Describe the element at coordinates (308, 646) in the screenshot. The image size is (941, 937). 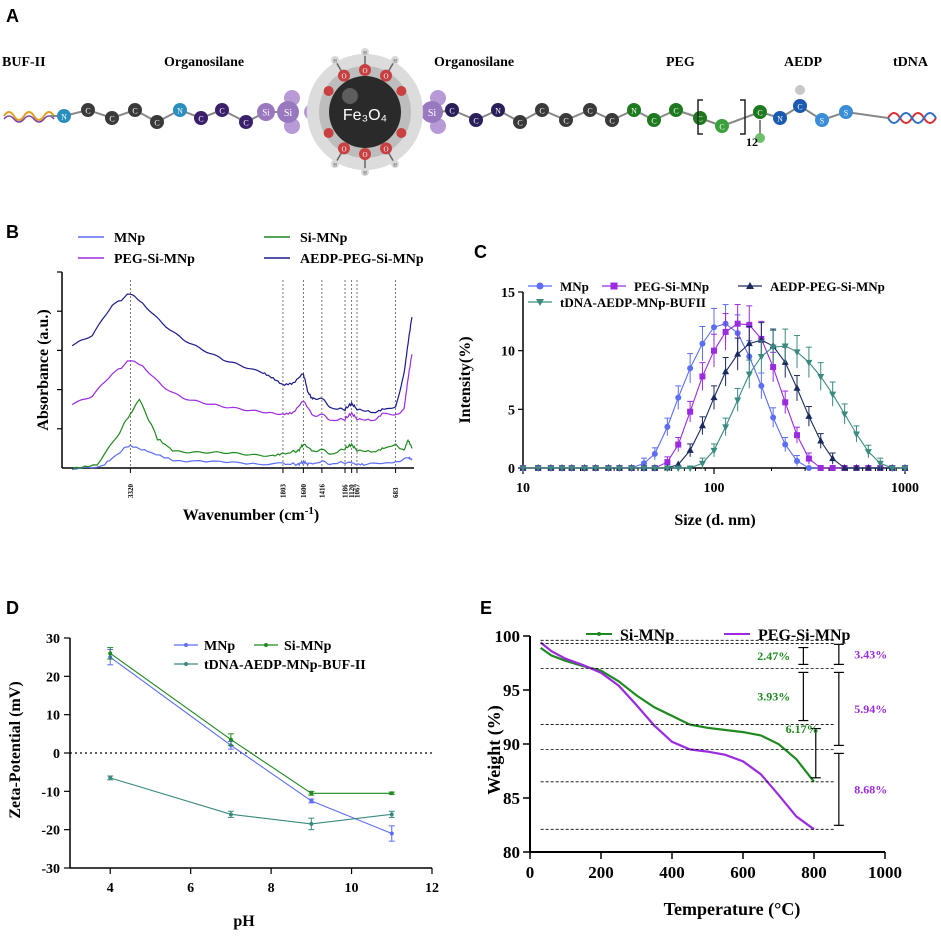
I see `d-legend-si-mnp: Si-MNp` at that location.